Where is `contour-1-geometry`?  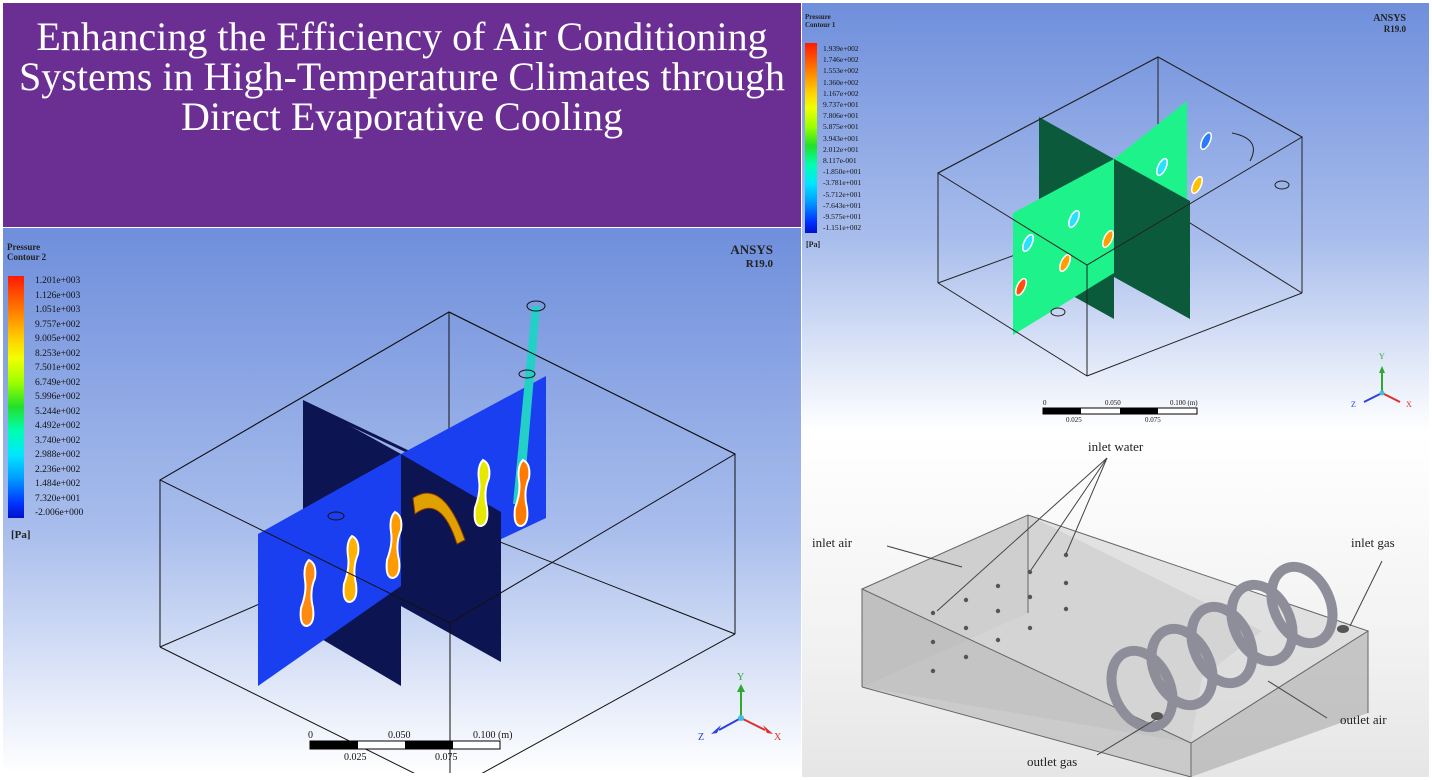
contour-1-geometry is located at coordinates (1168, 235).